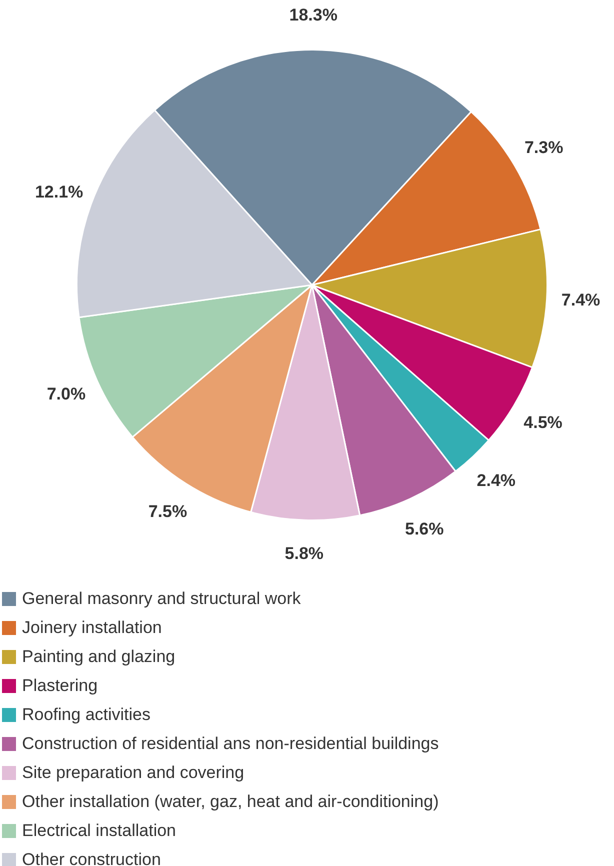 This screenshot has height=866, width=614. What do you see at coordinates (86, 714) in the screenshot?
I see `legend-label: Roofing activities` at bounding box center [86, 714].